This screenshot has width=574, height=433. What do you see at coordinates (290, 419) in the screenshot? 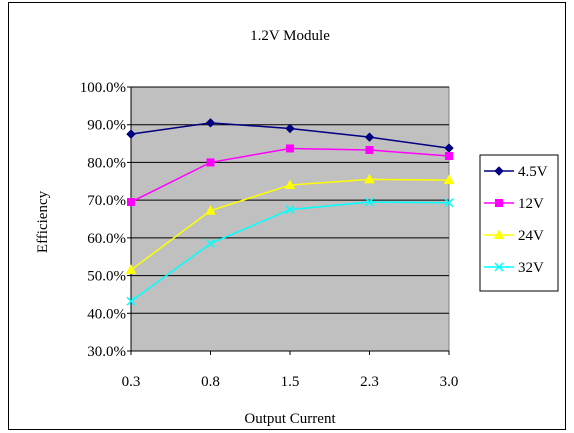
I see `x-axis-label: Output Current` at bounding box center [290, 419].